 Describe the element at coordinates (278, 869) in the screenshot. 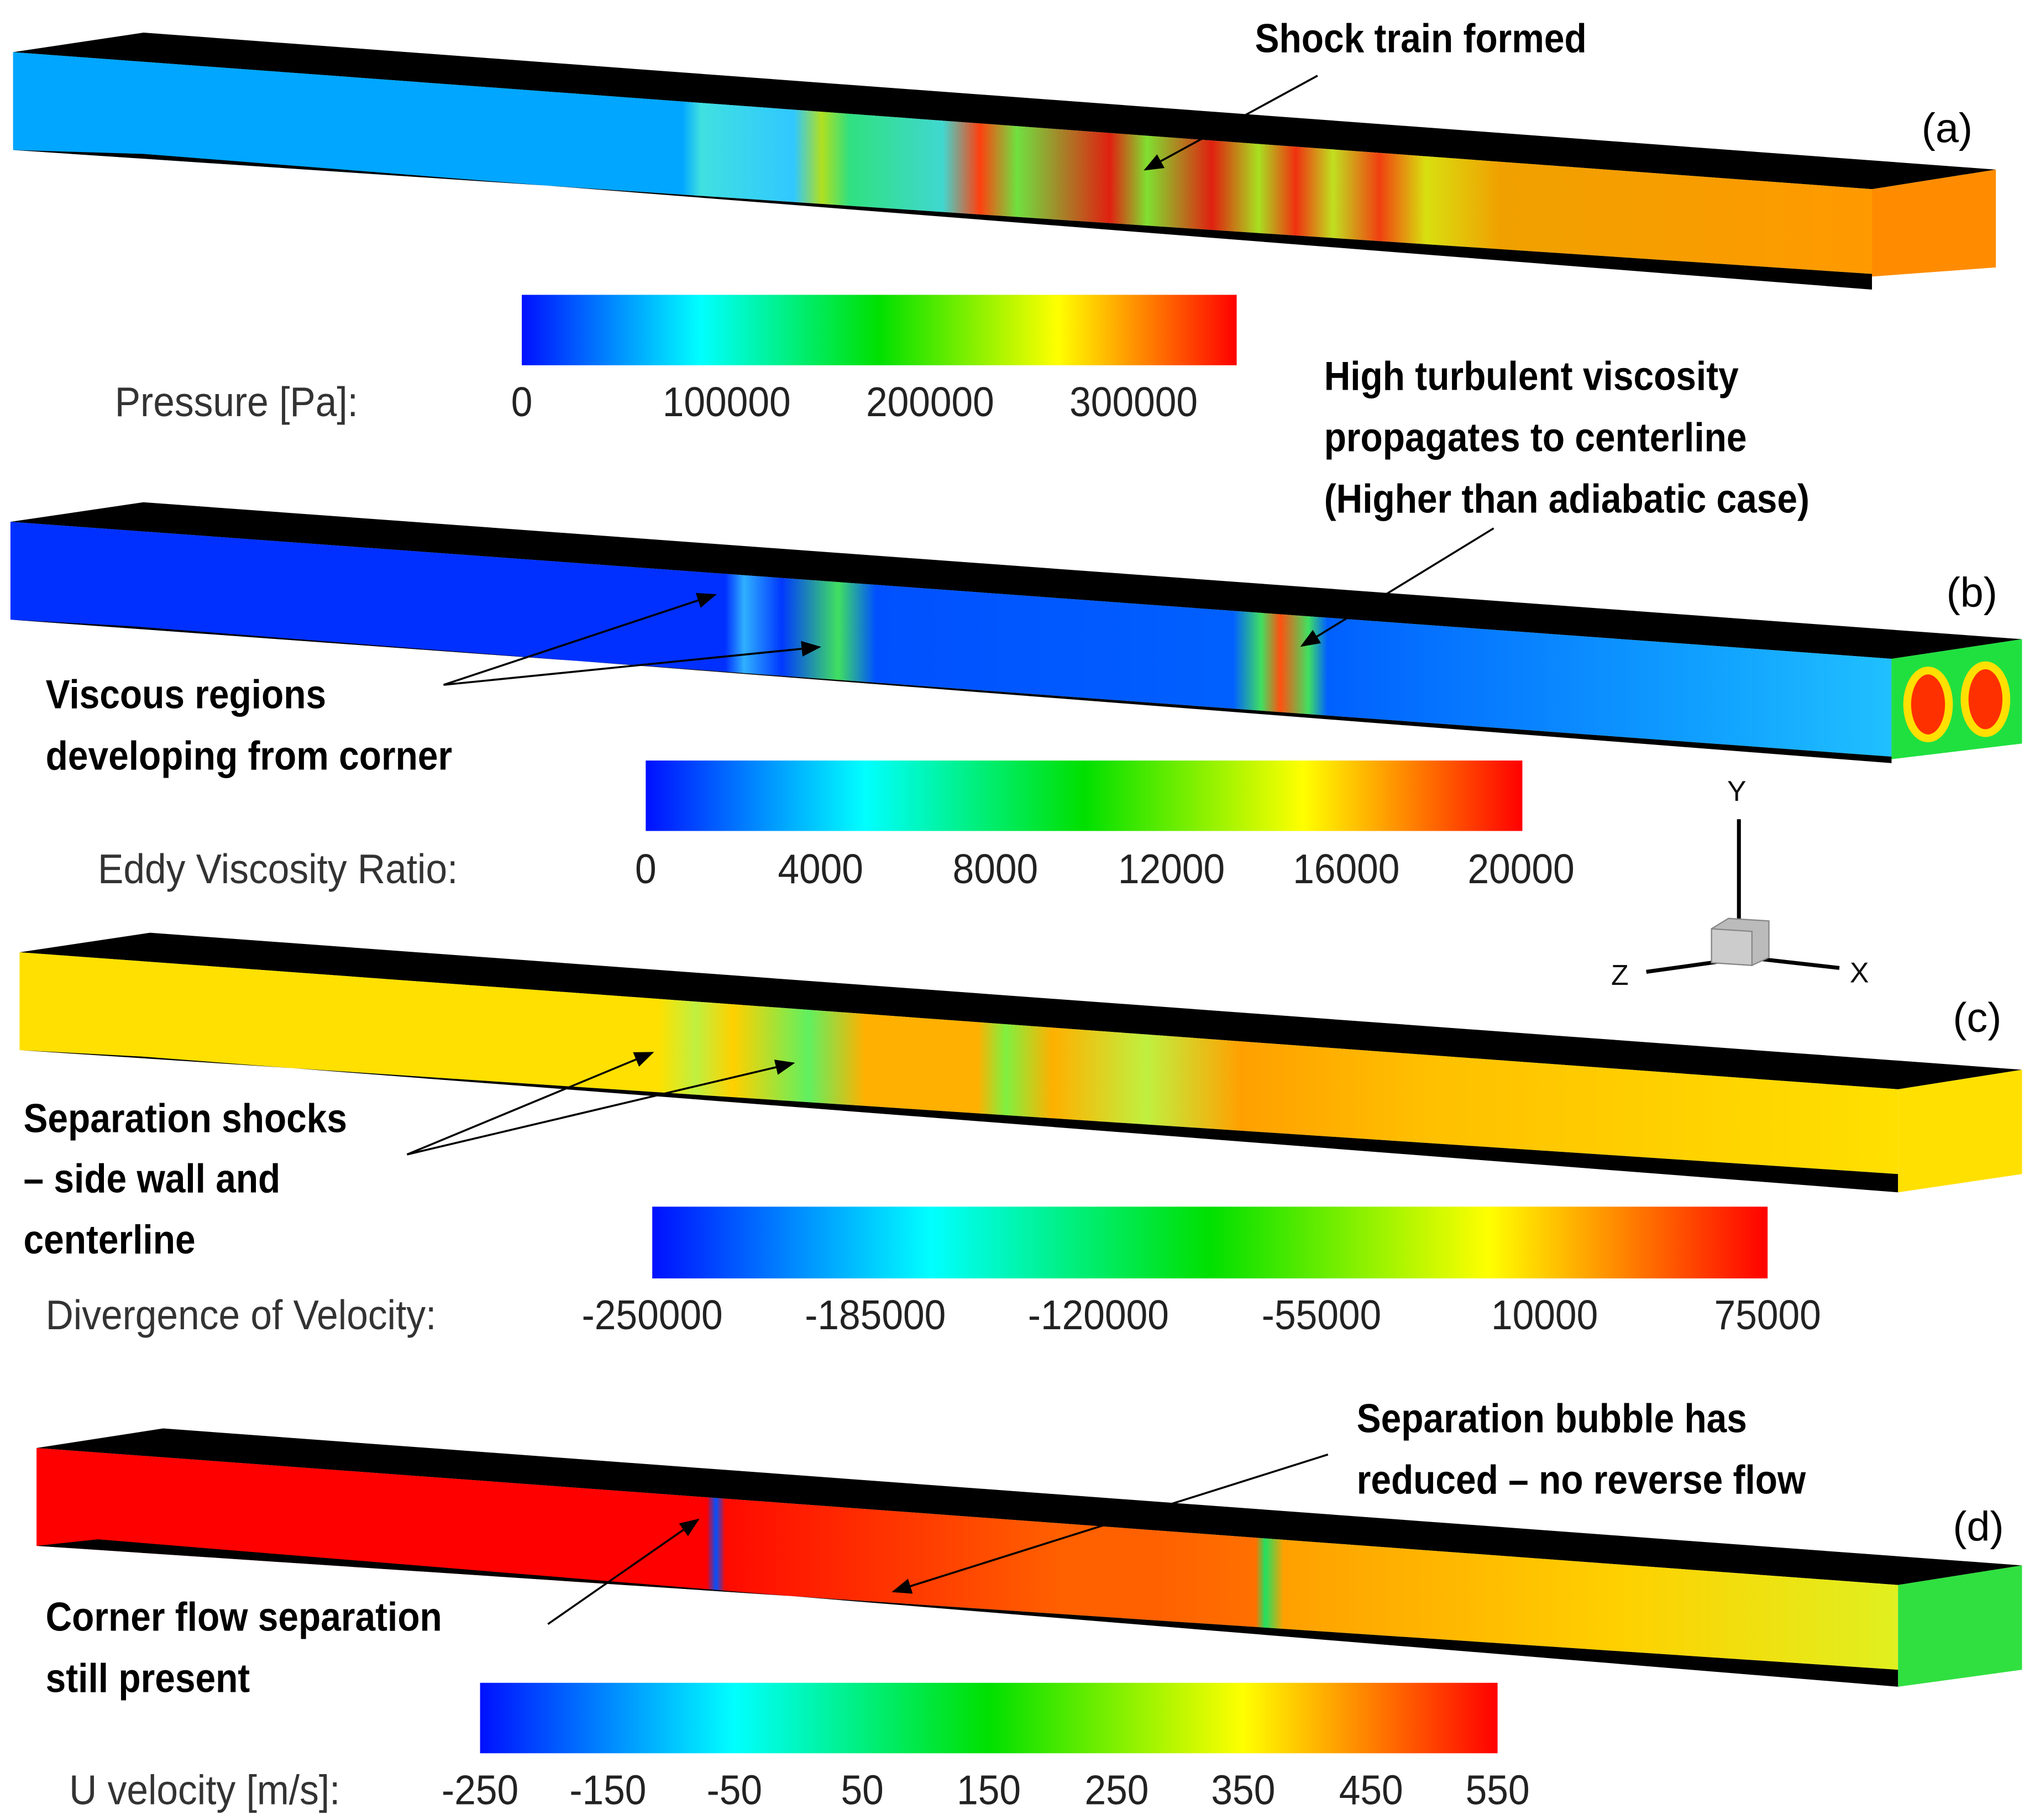

I see `colorbar-label-eddy: Eddy Viscosity Ratio:` at that location.